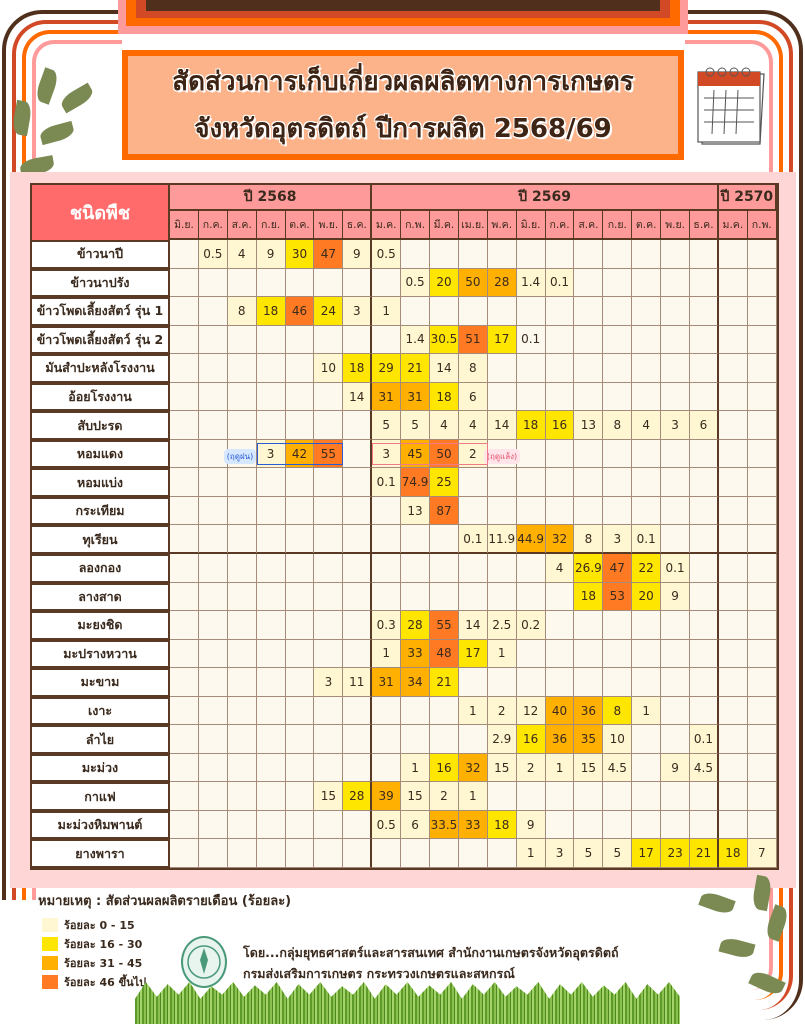  What do you see at coordinates (166, 962) in the screenshot?
I see `legend-item: ร้อยละ 31 - 45` at bounding box center [166, 962].